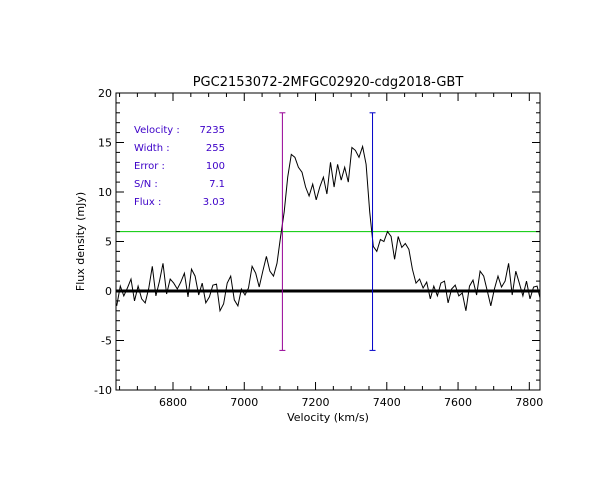  What do you see at coordinates (108, 291) in the screenshot?
I see `y-tick-label: 0` at bounding box center [108, 291].